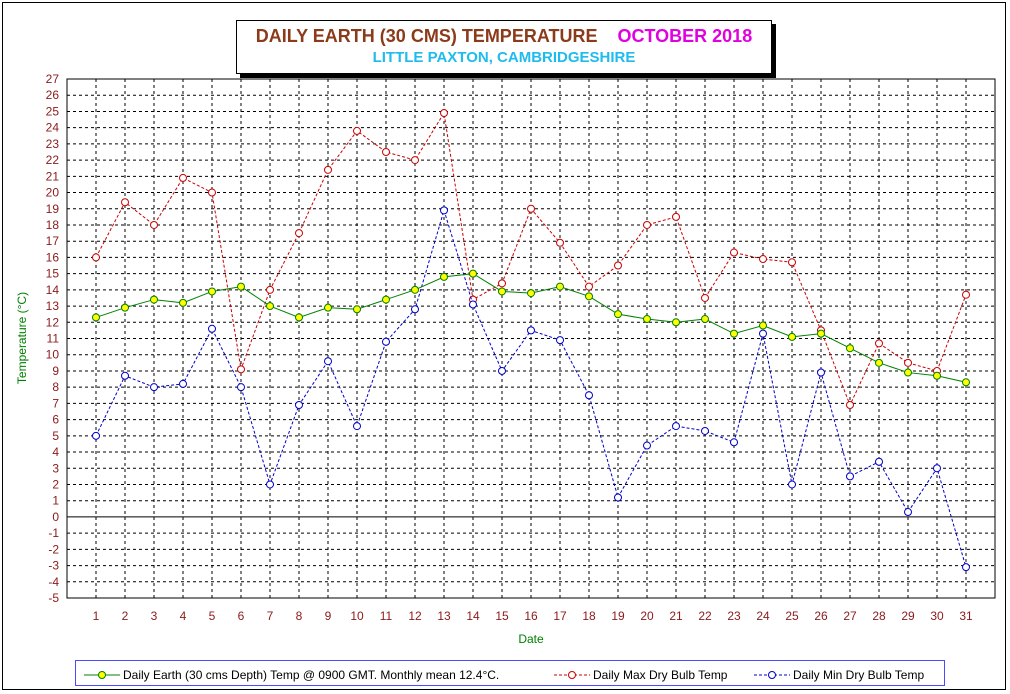 This screenshot has width=1010, height=694. I want to click on x-tick-label: 31, so click(966, 616).